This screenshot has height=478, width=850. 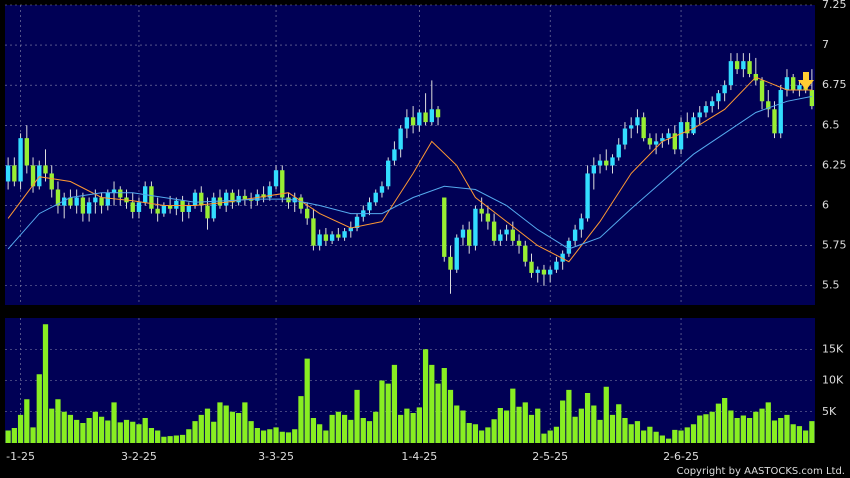 What do you see at coordinates (825, 44) in the screenshot?
I see `y-tick-label: 7` at bounding box center [825, 44].